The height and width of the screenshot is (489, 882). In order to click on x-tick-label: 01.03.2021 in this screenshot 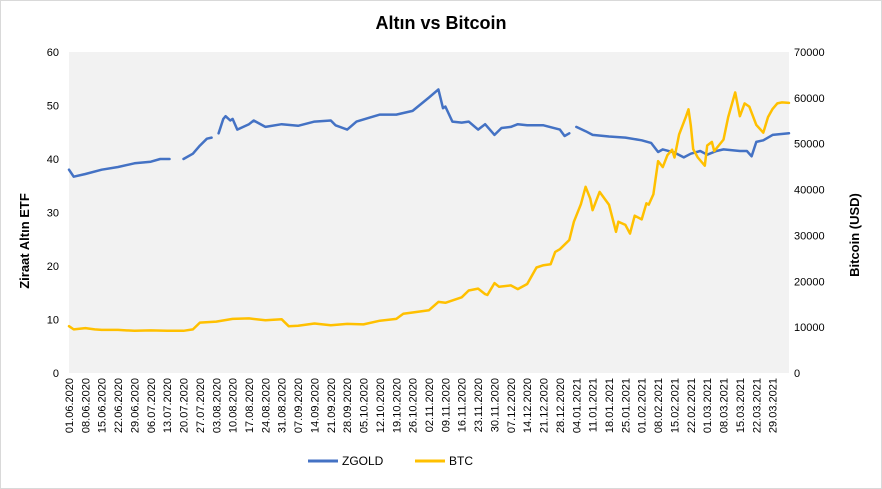, I will do `click(708, 405)`.